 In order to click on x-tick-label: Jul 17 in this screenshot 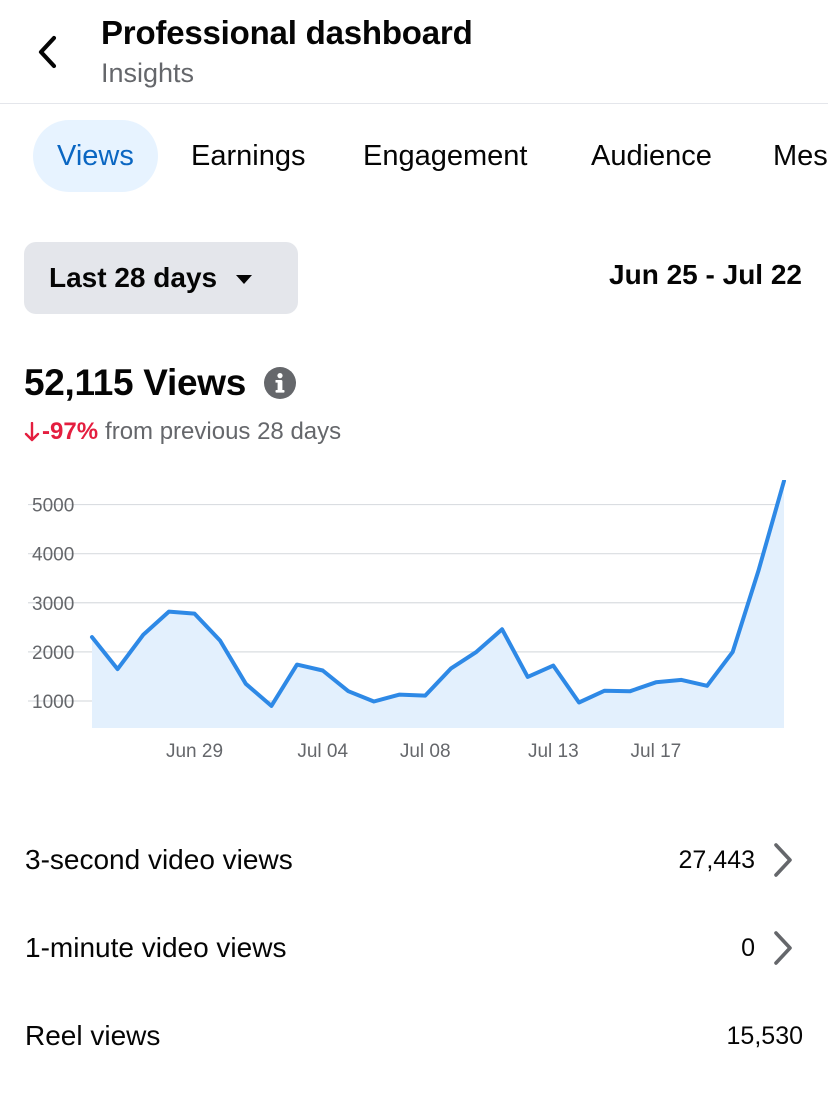, I will do `click(656, 751)`.